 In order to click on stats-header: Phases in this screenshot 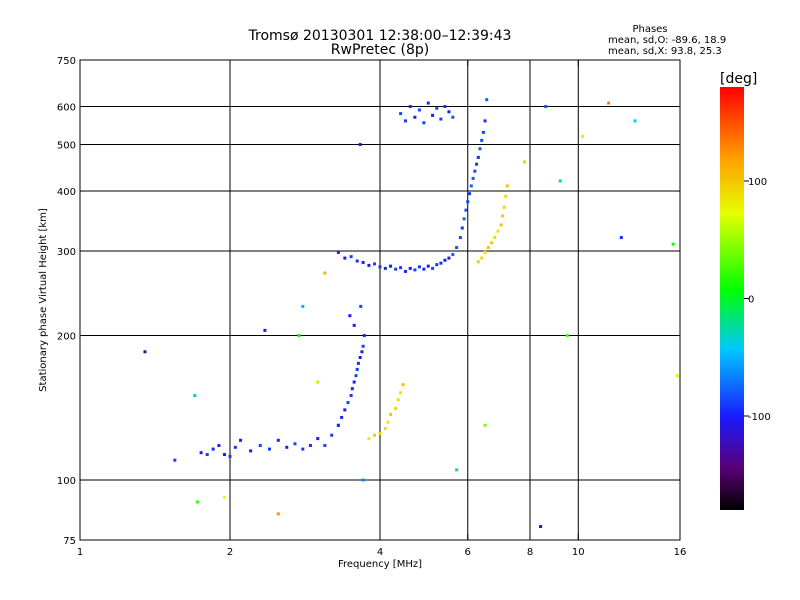, I will do `click(649, 29)`.